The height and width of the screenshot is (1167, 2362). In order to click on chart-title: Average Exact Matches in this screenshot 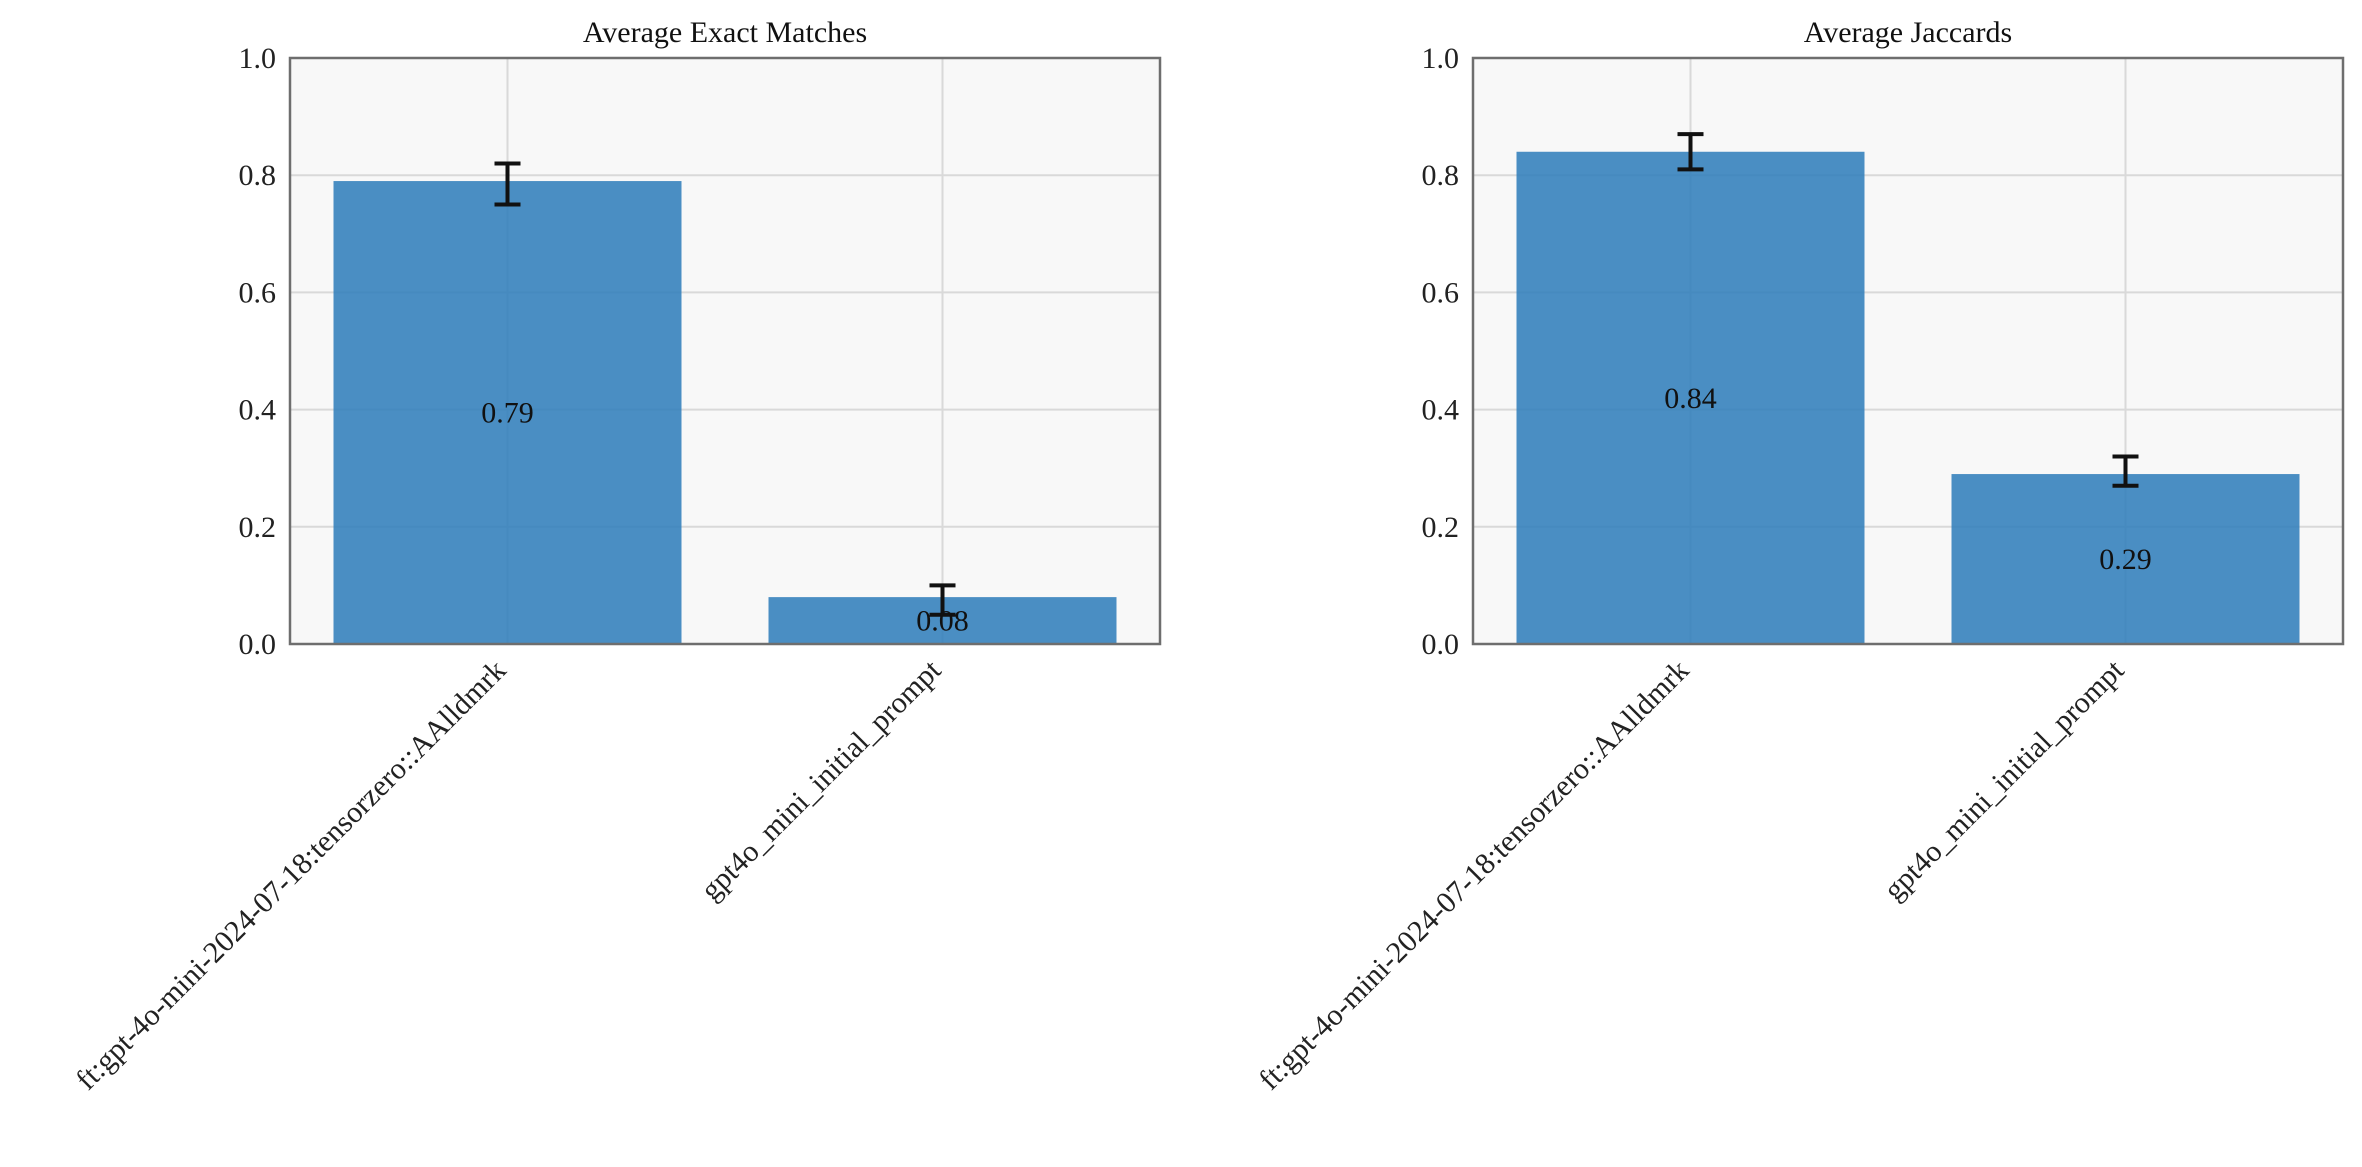, I will do `click(725, 32)`.